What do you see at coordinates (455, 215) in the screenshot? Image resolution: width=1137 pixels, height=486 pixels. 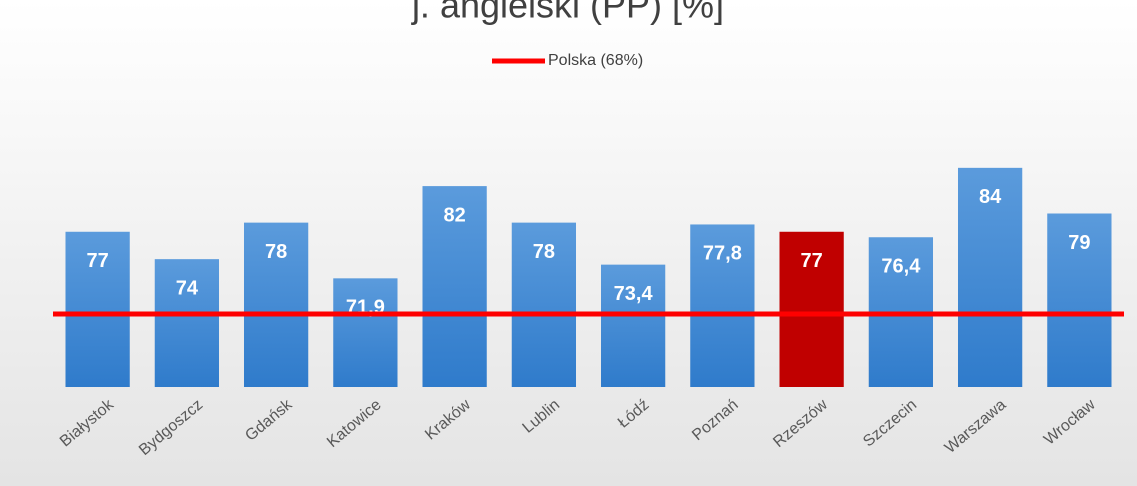 I see `data-label: 82` at bounding box center [455, 215].